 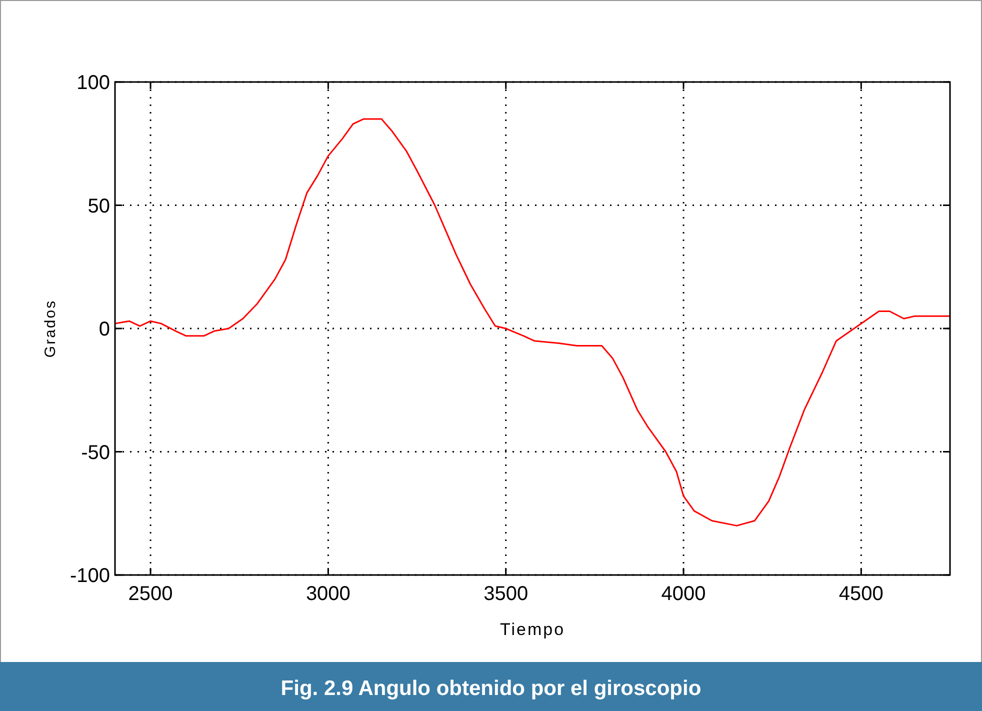 I want to click on x-tick-label: 4500, so click(x=861, y=594).